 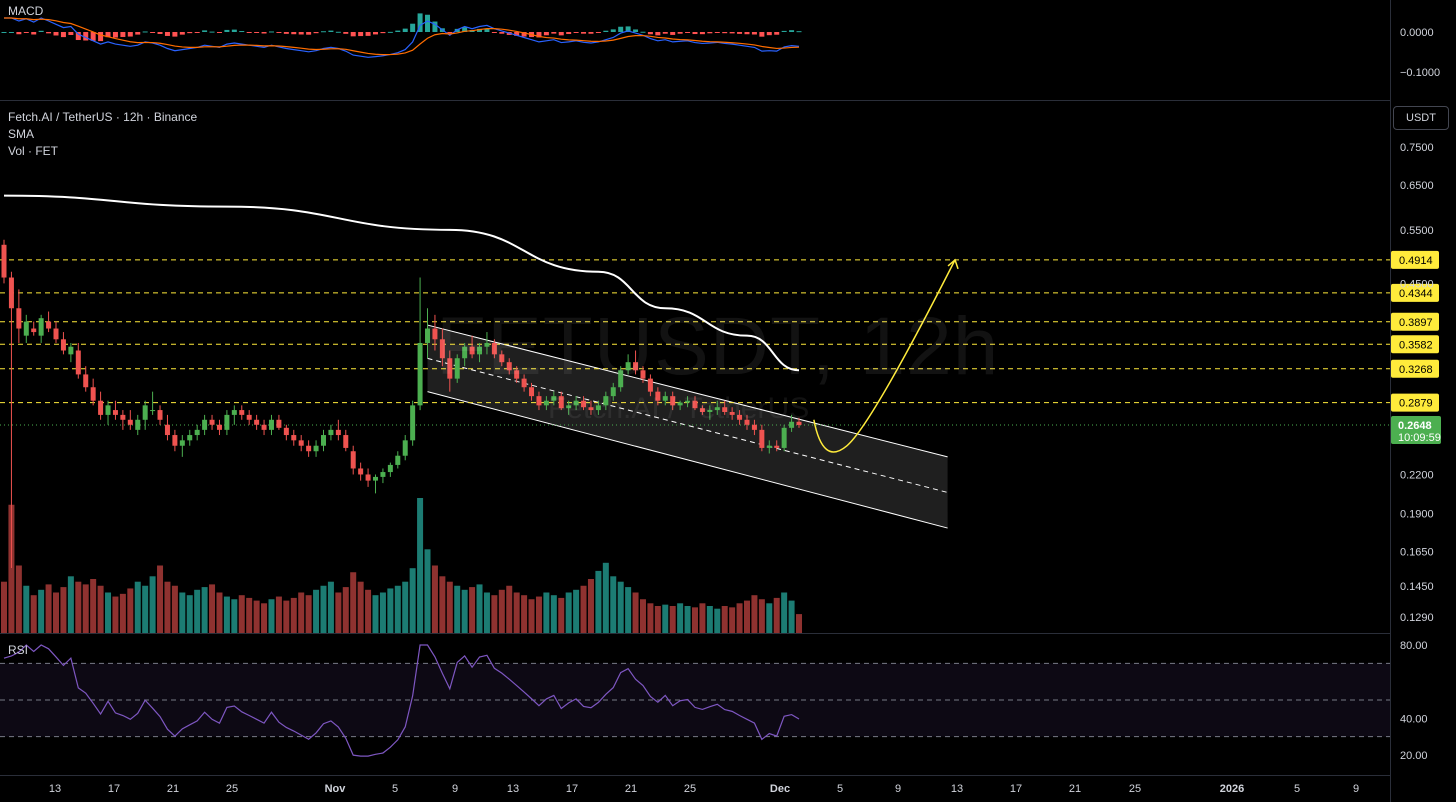 What do you see at coordinates (1417, 515) in the screenshot?
I see `price-tick-label: 0.1900` at bounding box center [1417, 515].